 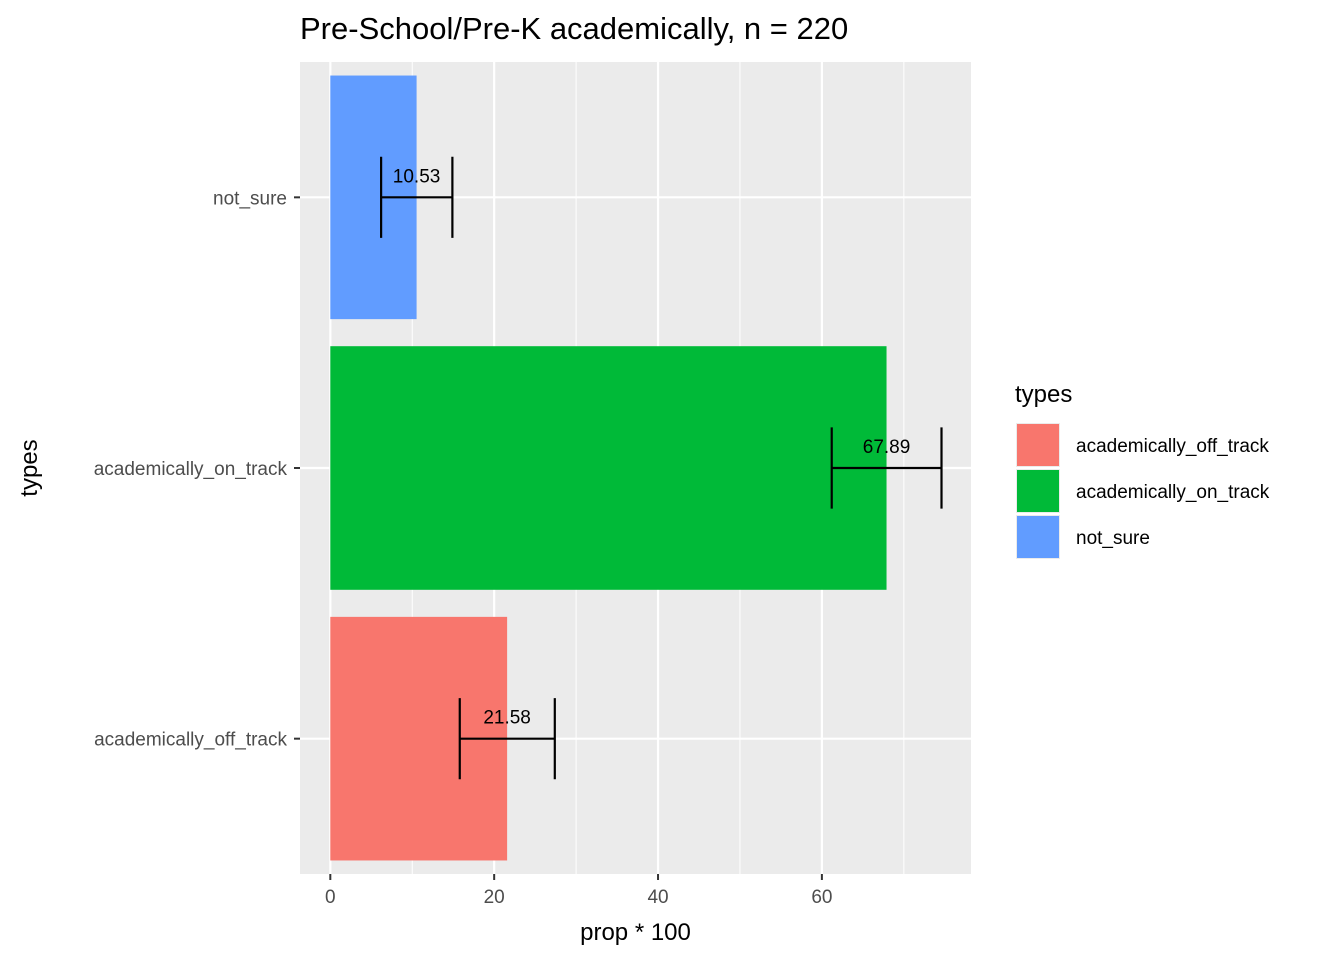 I want to click on legend-label: academically_off_track, so click(x=1172, y=446).